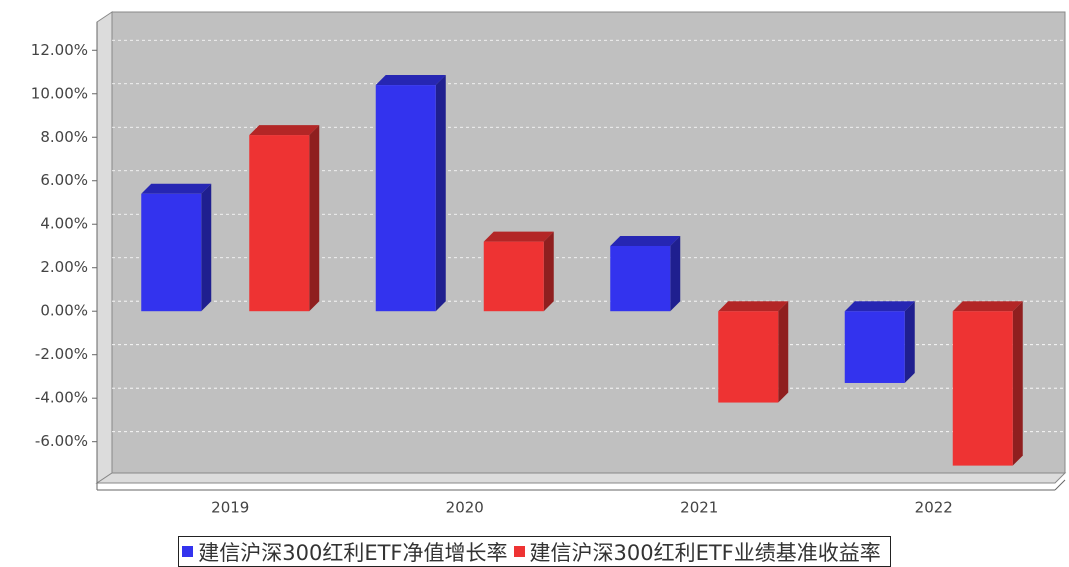 This screenshot has height=567, width=1069. What do you see at coordinates (705, 552) in the screenshot?
I see `legend-label: 建信沪深300红利ETF业绩基准收益率` at bounding box center [705, 552].